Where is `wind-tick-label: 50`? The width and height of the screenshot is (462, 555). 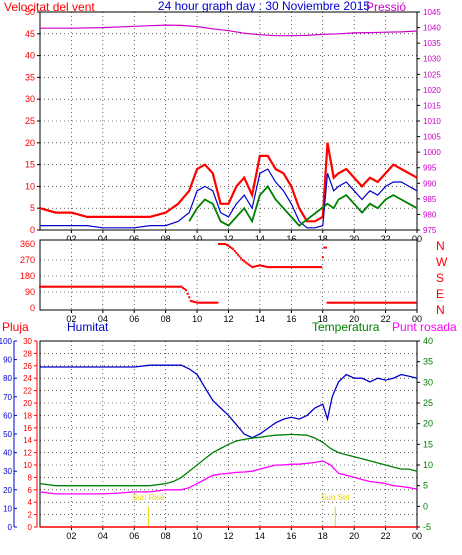
wind-tick-label: 50 is located at coordinates (30, 12).